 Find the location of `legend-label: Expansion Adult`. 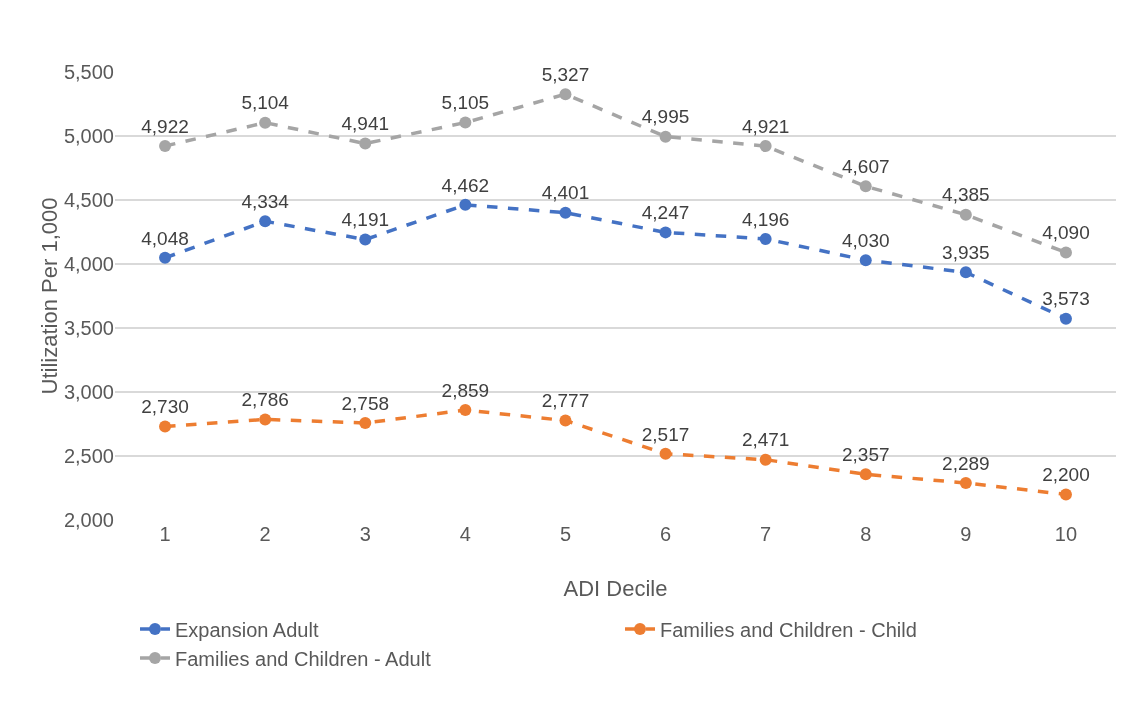

legend-label: Expansion Adult is located at coordinates (247, 629).